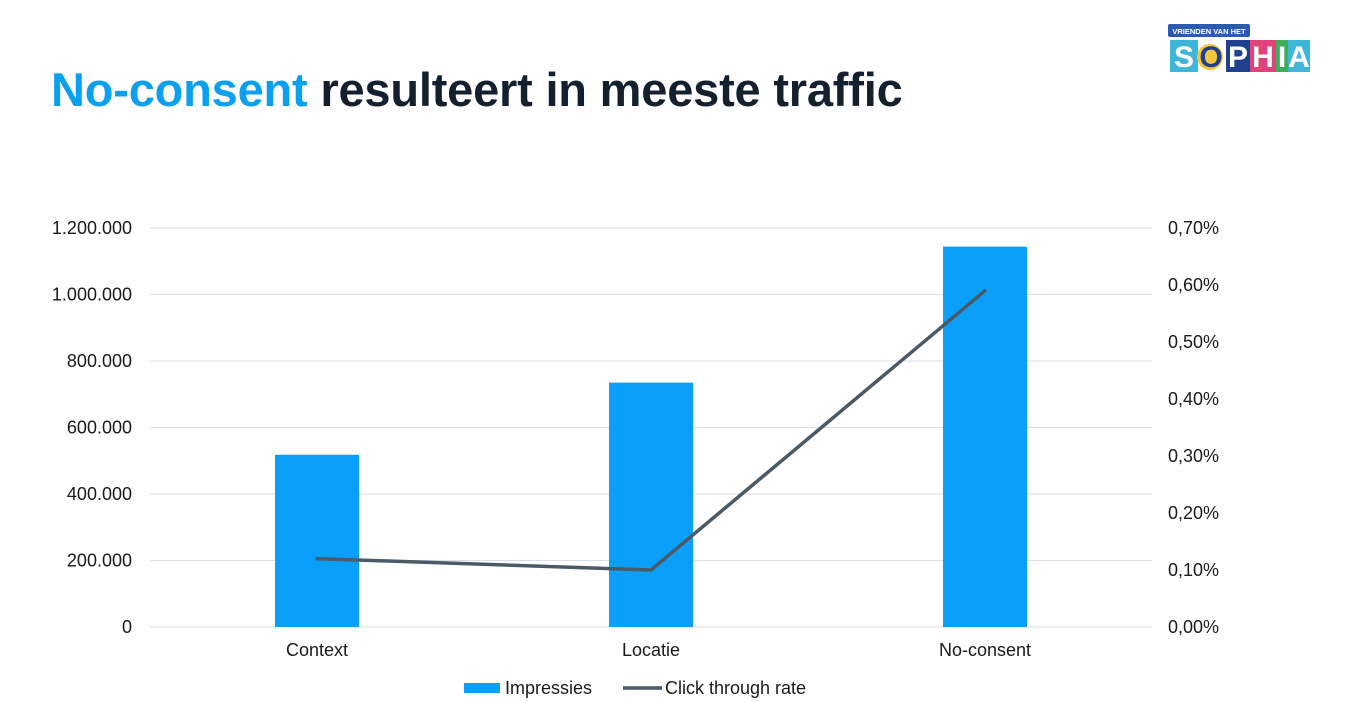 This screenshot has height=702, width=1347. I want to click on slide-title: No-consent resulteert in meeste traffic, so click(477, 89).